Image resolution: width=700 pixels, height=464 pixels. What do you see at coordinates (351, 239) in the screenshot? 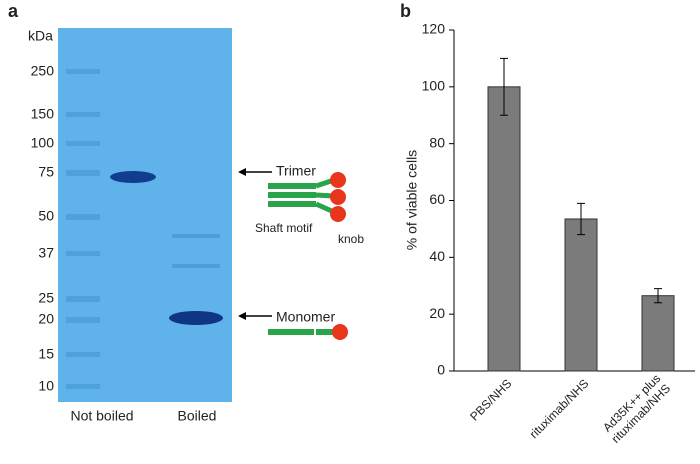
I see `knob-label: knob` at bounding box center [351, 239].